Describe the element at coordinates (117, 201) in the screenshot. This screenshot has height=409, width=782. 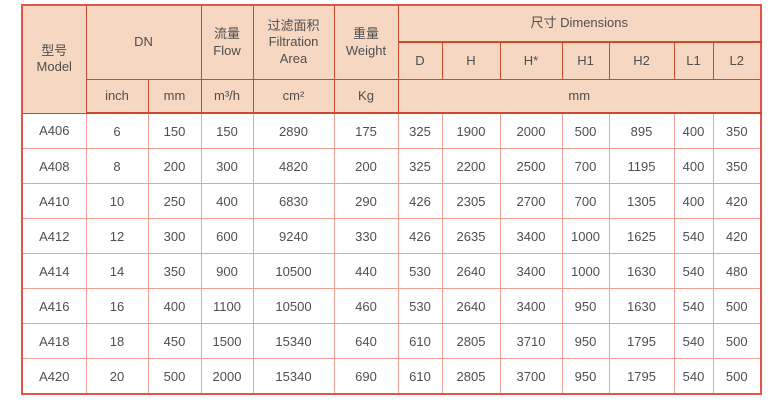
I see `value-cell: 10` at that location.